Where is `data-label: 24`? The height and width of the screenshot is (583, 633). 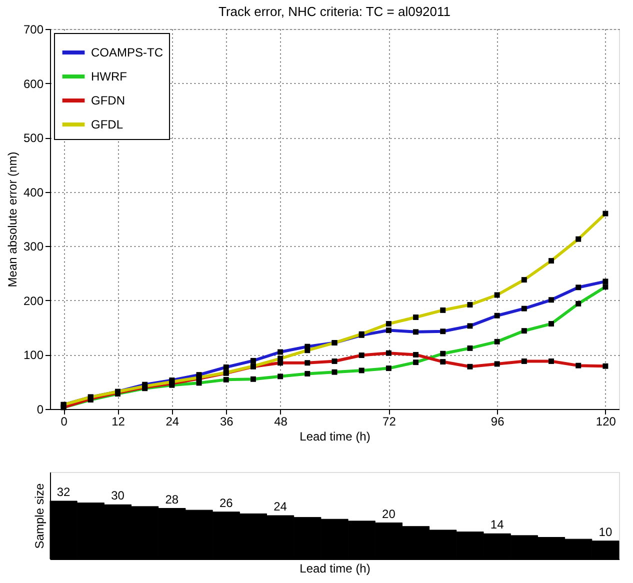
data-label: 24 is located at coordinates (281, 507).